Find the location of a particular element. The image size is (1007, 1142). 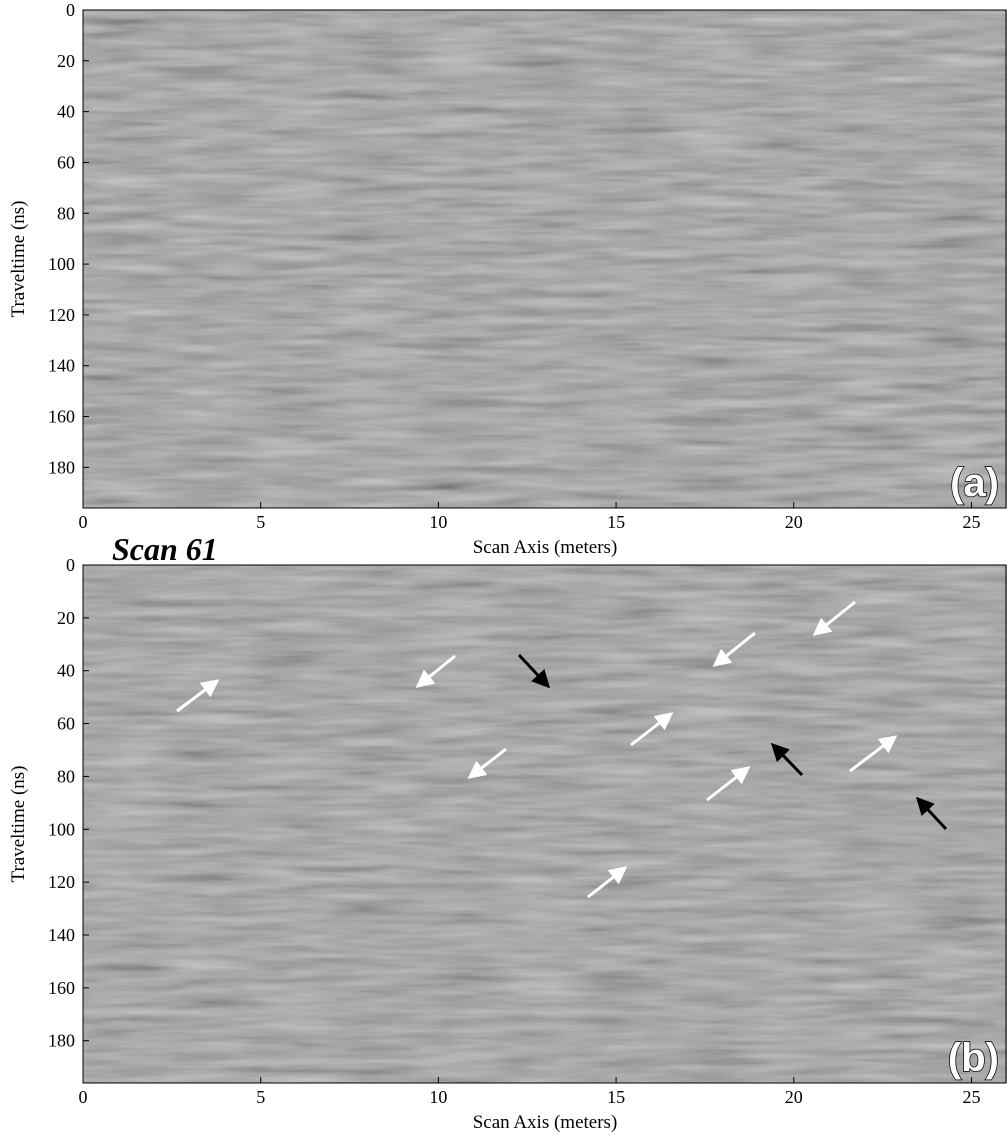

panel-label: (b) is located at coordinates (973, 1058).